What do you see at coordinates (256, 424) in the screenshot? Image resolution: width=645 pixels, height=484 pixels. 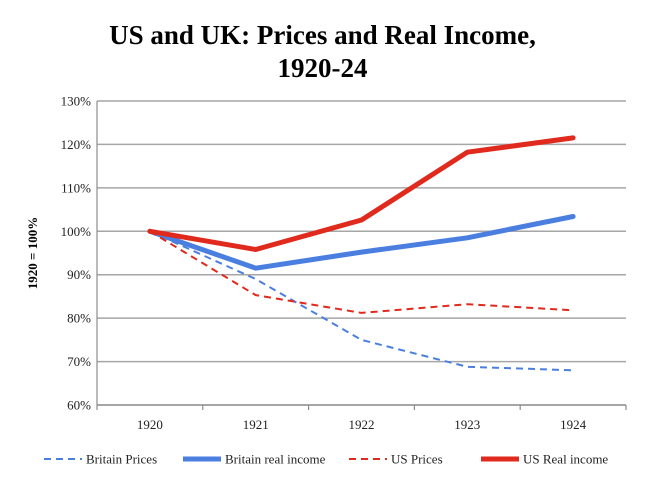 I see `x-tick-label: 1921` at bounding box center [256, 424].